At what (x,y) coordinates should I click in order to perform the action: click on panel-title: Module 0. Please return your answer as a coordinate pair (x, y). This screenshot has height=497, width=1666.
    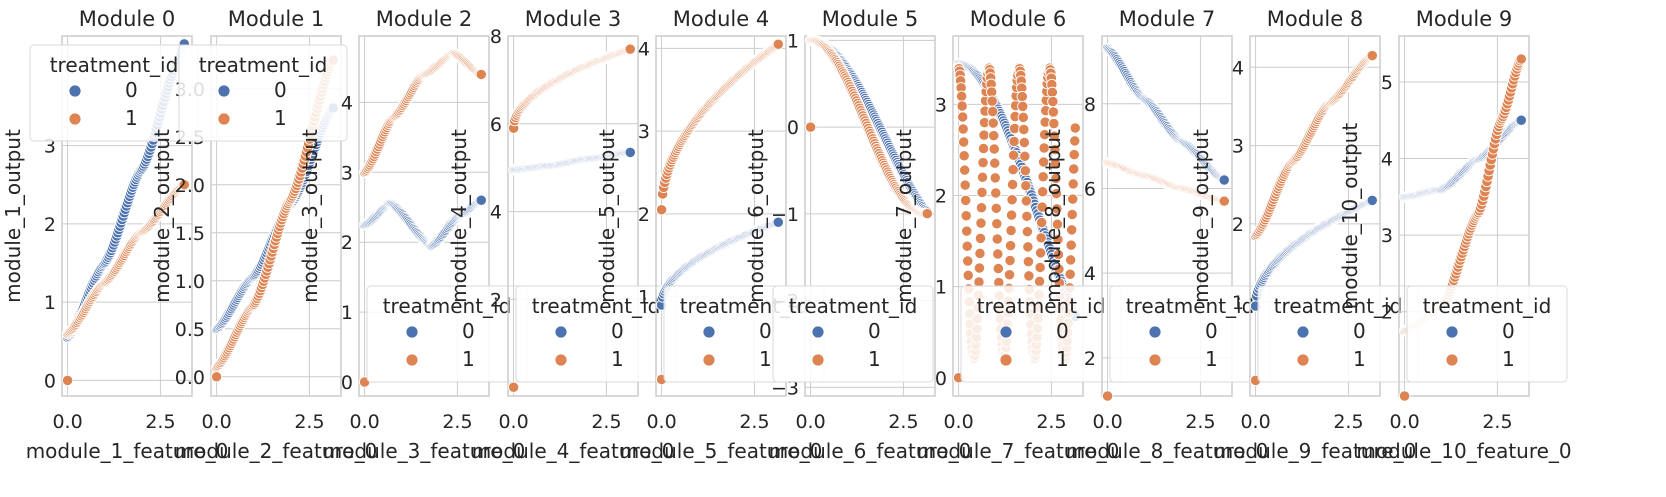
    Looking at the image, I should click on (127, 19).